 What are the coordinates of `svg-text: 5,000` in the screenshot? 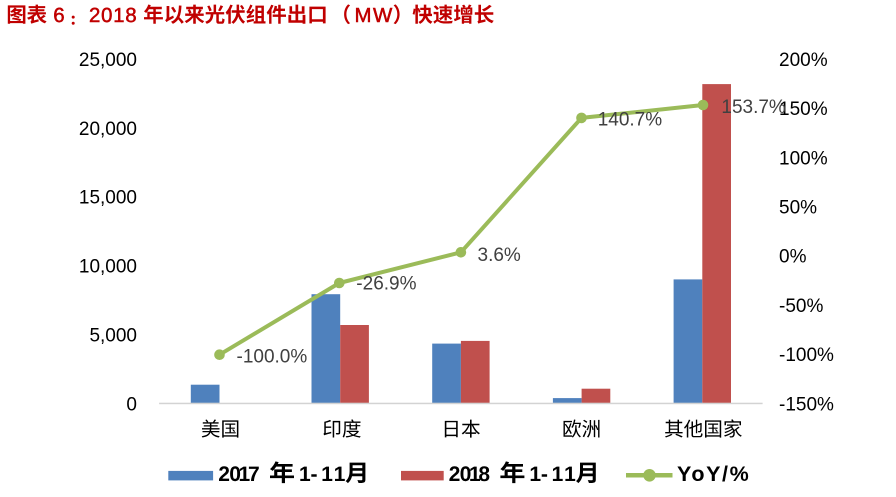 It's located at (113, 335).